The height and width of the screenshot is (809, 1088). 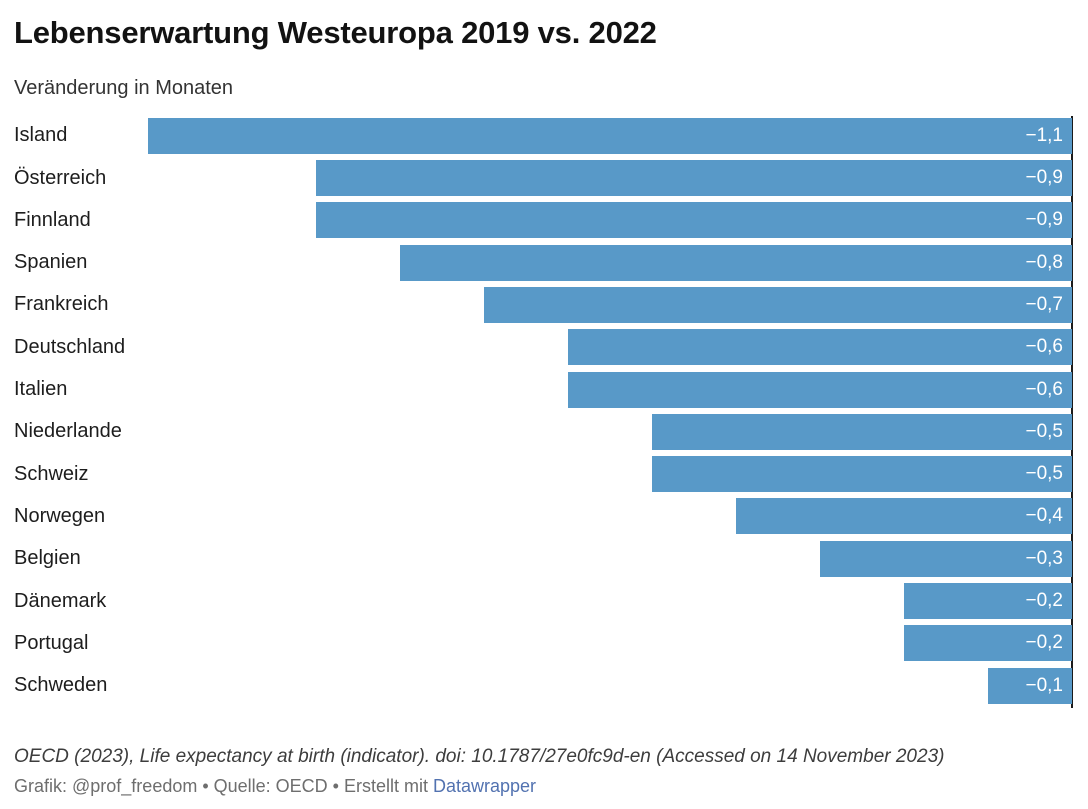 I want to click on bar-row: Dänemark −0,2, so click(x=536, y=601).